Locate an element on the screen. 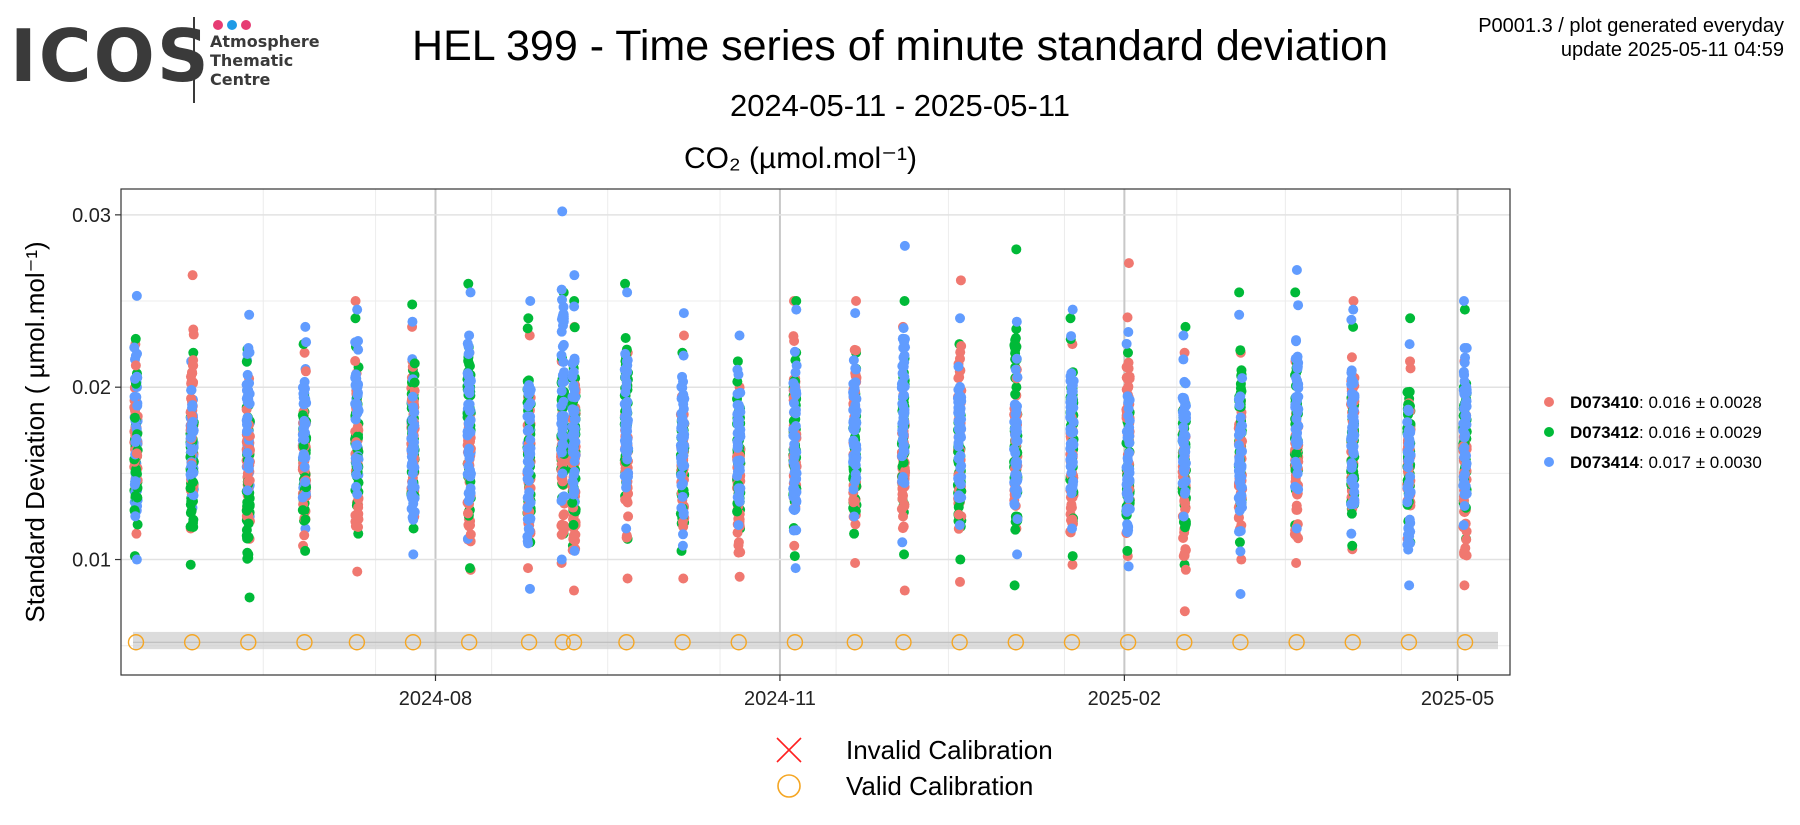 This screenshot has width=1800, height=825. calibration-markers is located at coordinates (800, 642).